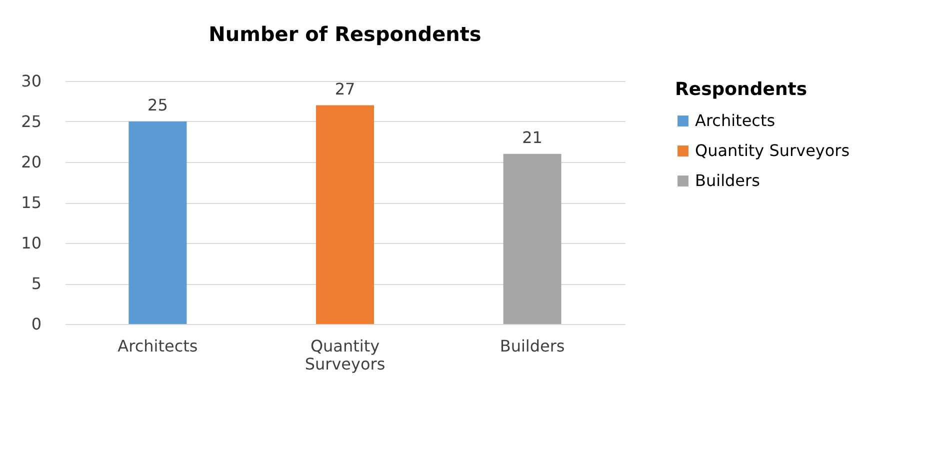  Describe the element at coordinates (31, 162) in the screenshot. I see `y-tick-label: 20` at that location.